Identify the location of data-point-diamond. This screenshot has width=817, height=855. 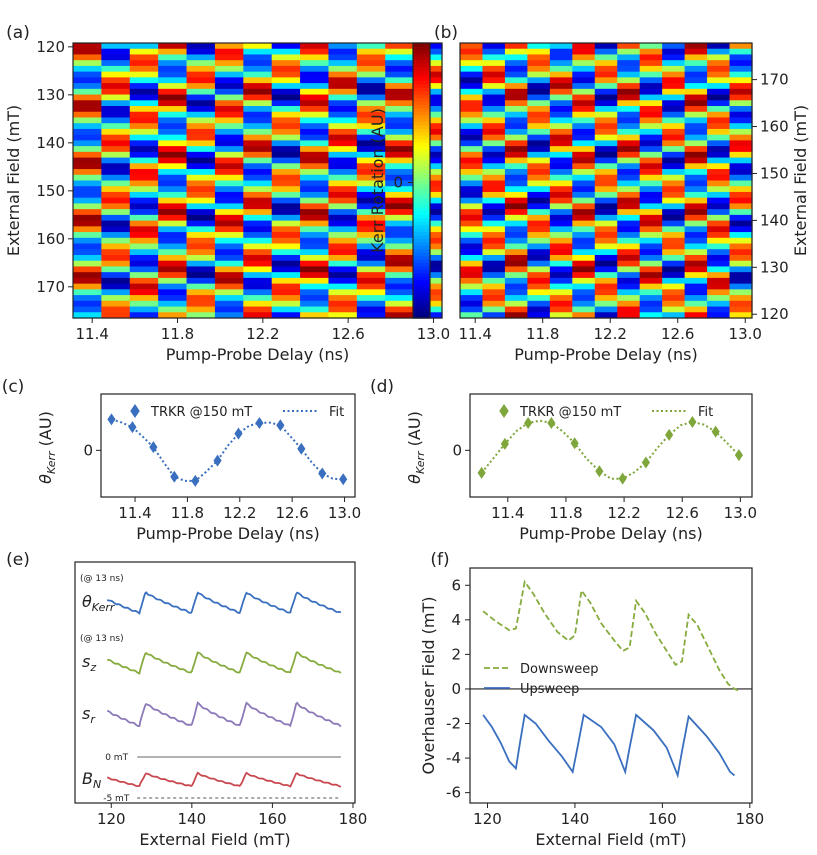
(322, 473).